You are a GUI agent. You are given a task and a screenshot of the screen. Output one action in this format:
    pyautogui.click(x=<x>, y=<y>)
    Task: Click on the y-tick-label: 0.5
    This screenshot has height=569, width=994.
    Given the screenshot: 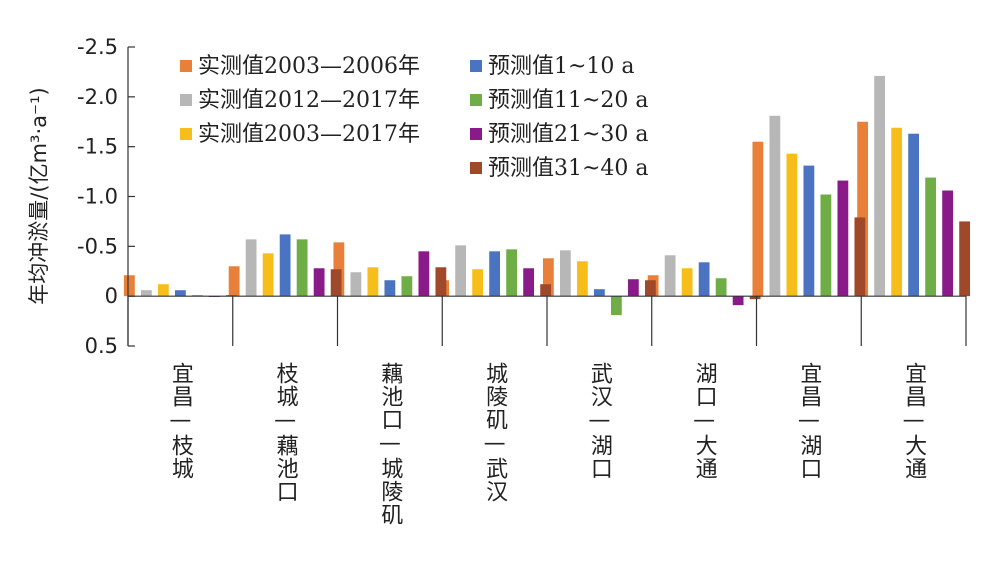 What is the action you would take?
    pyautogui.click(x=101, y=346)
    